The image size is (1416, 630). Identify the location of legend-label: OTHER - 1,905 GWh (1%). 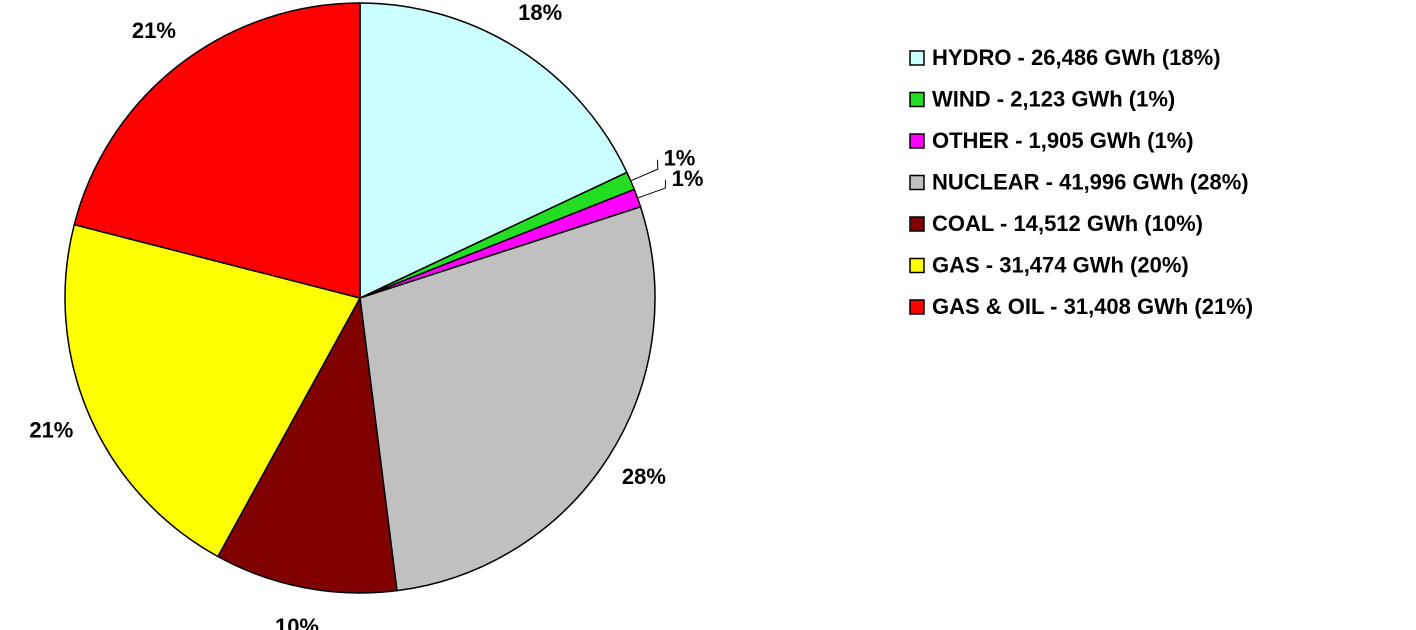
(1063, 140).